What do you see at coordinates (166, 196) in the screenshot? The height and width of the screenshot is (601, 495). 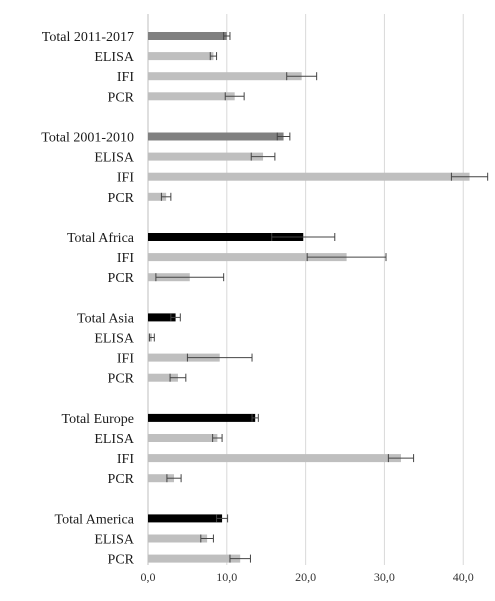 I see `error-bar-2001-2010-pcr` at bounding box center [166, 196].